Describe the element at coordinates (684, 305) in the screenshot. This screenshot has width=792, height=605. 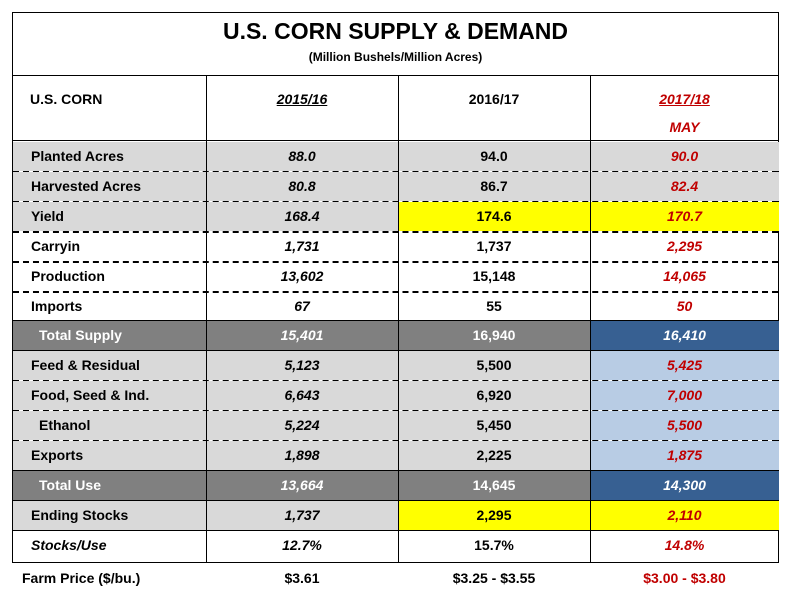
I see `value-2017: 50` at that location.